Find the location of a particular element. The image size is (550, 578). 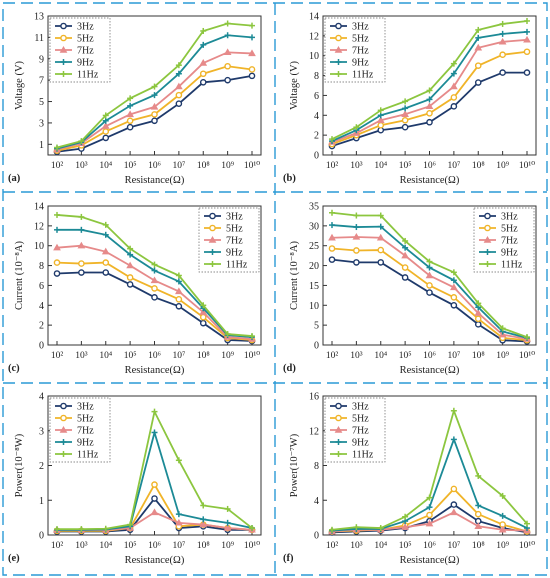

series-line is located at coordinates (429, 109).